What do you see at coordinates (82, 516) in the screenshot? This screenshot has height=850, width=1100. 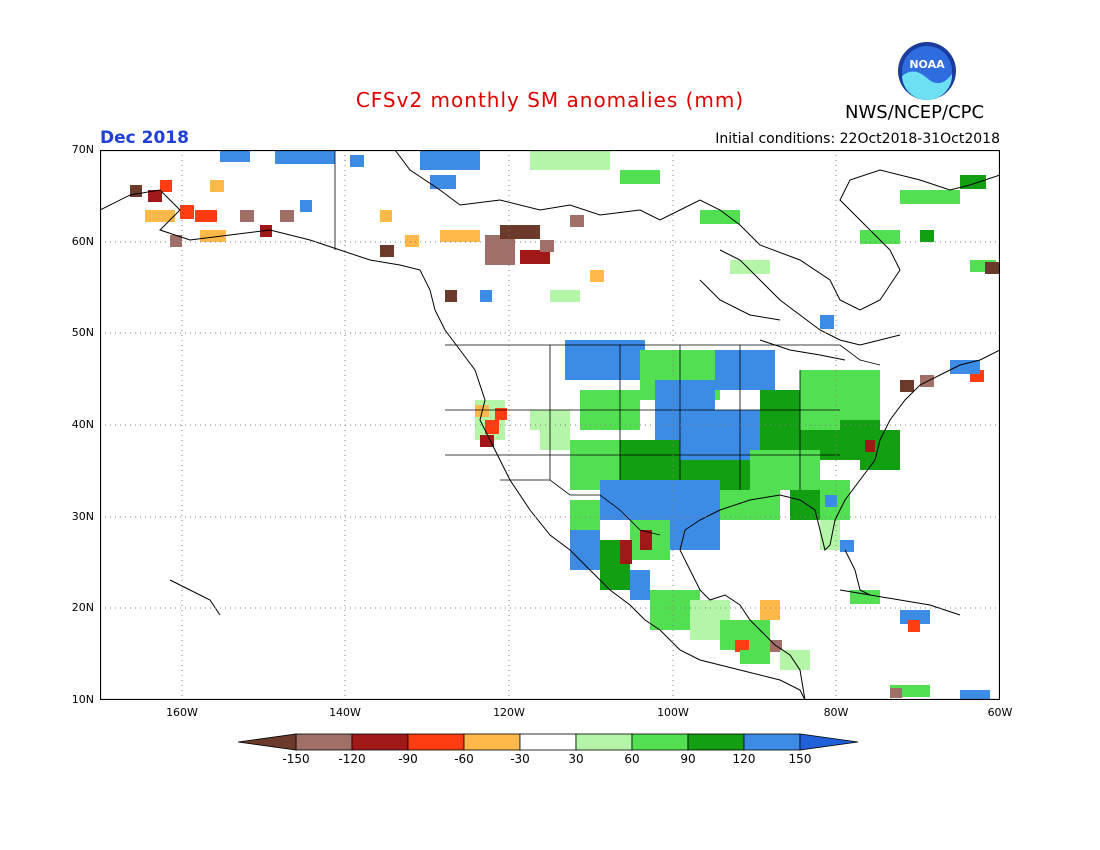 I see `lat-label: 30N` at bounding box center [82, 516].